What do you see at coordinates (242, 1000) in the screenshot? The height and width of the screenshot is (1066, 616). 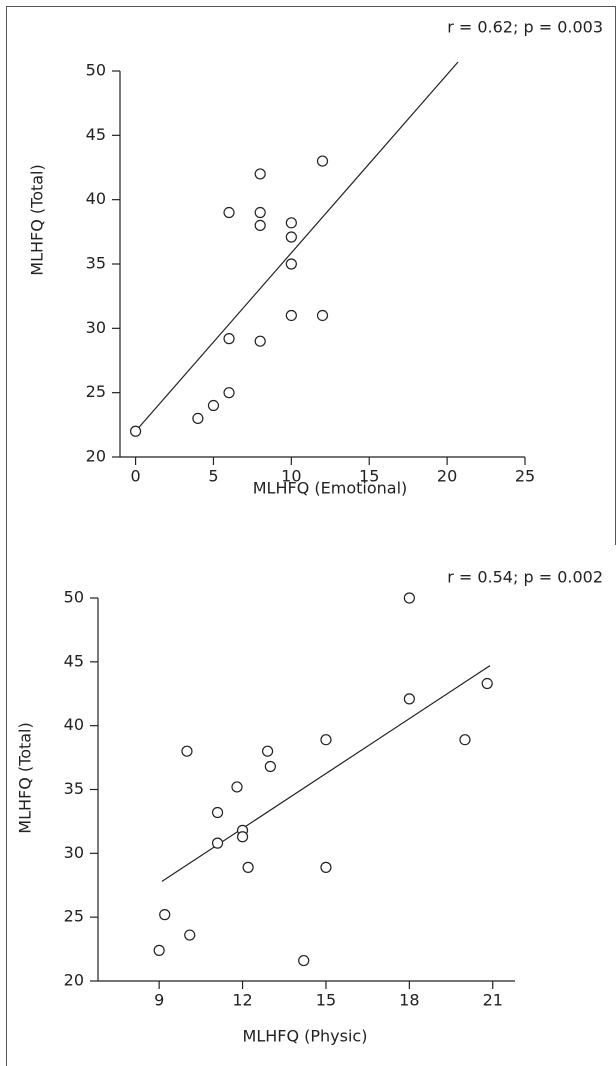 I see `x-tick-label: 12` at bounding box center [242, 1000].